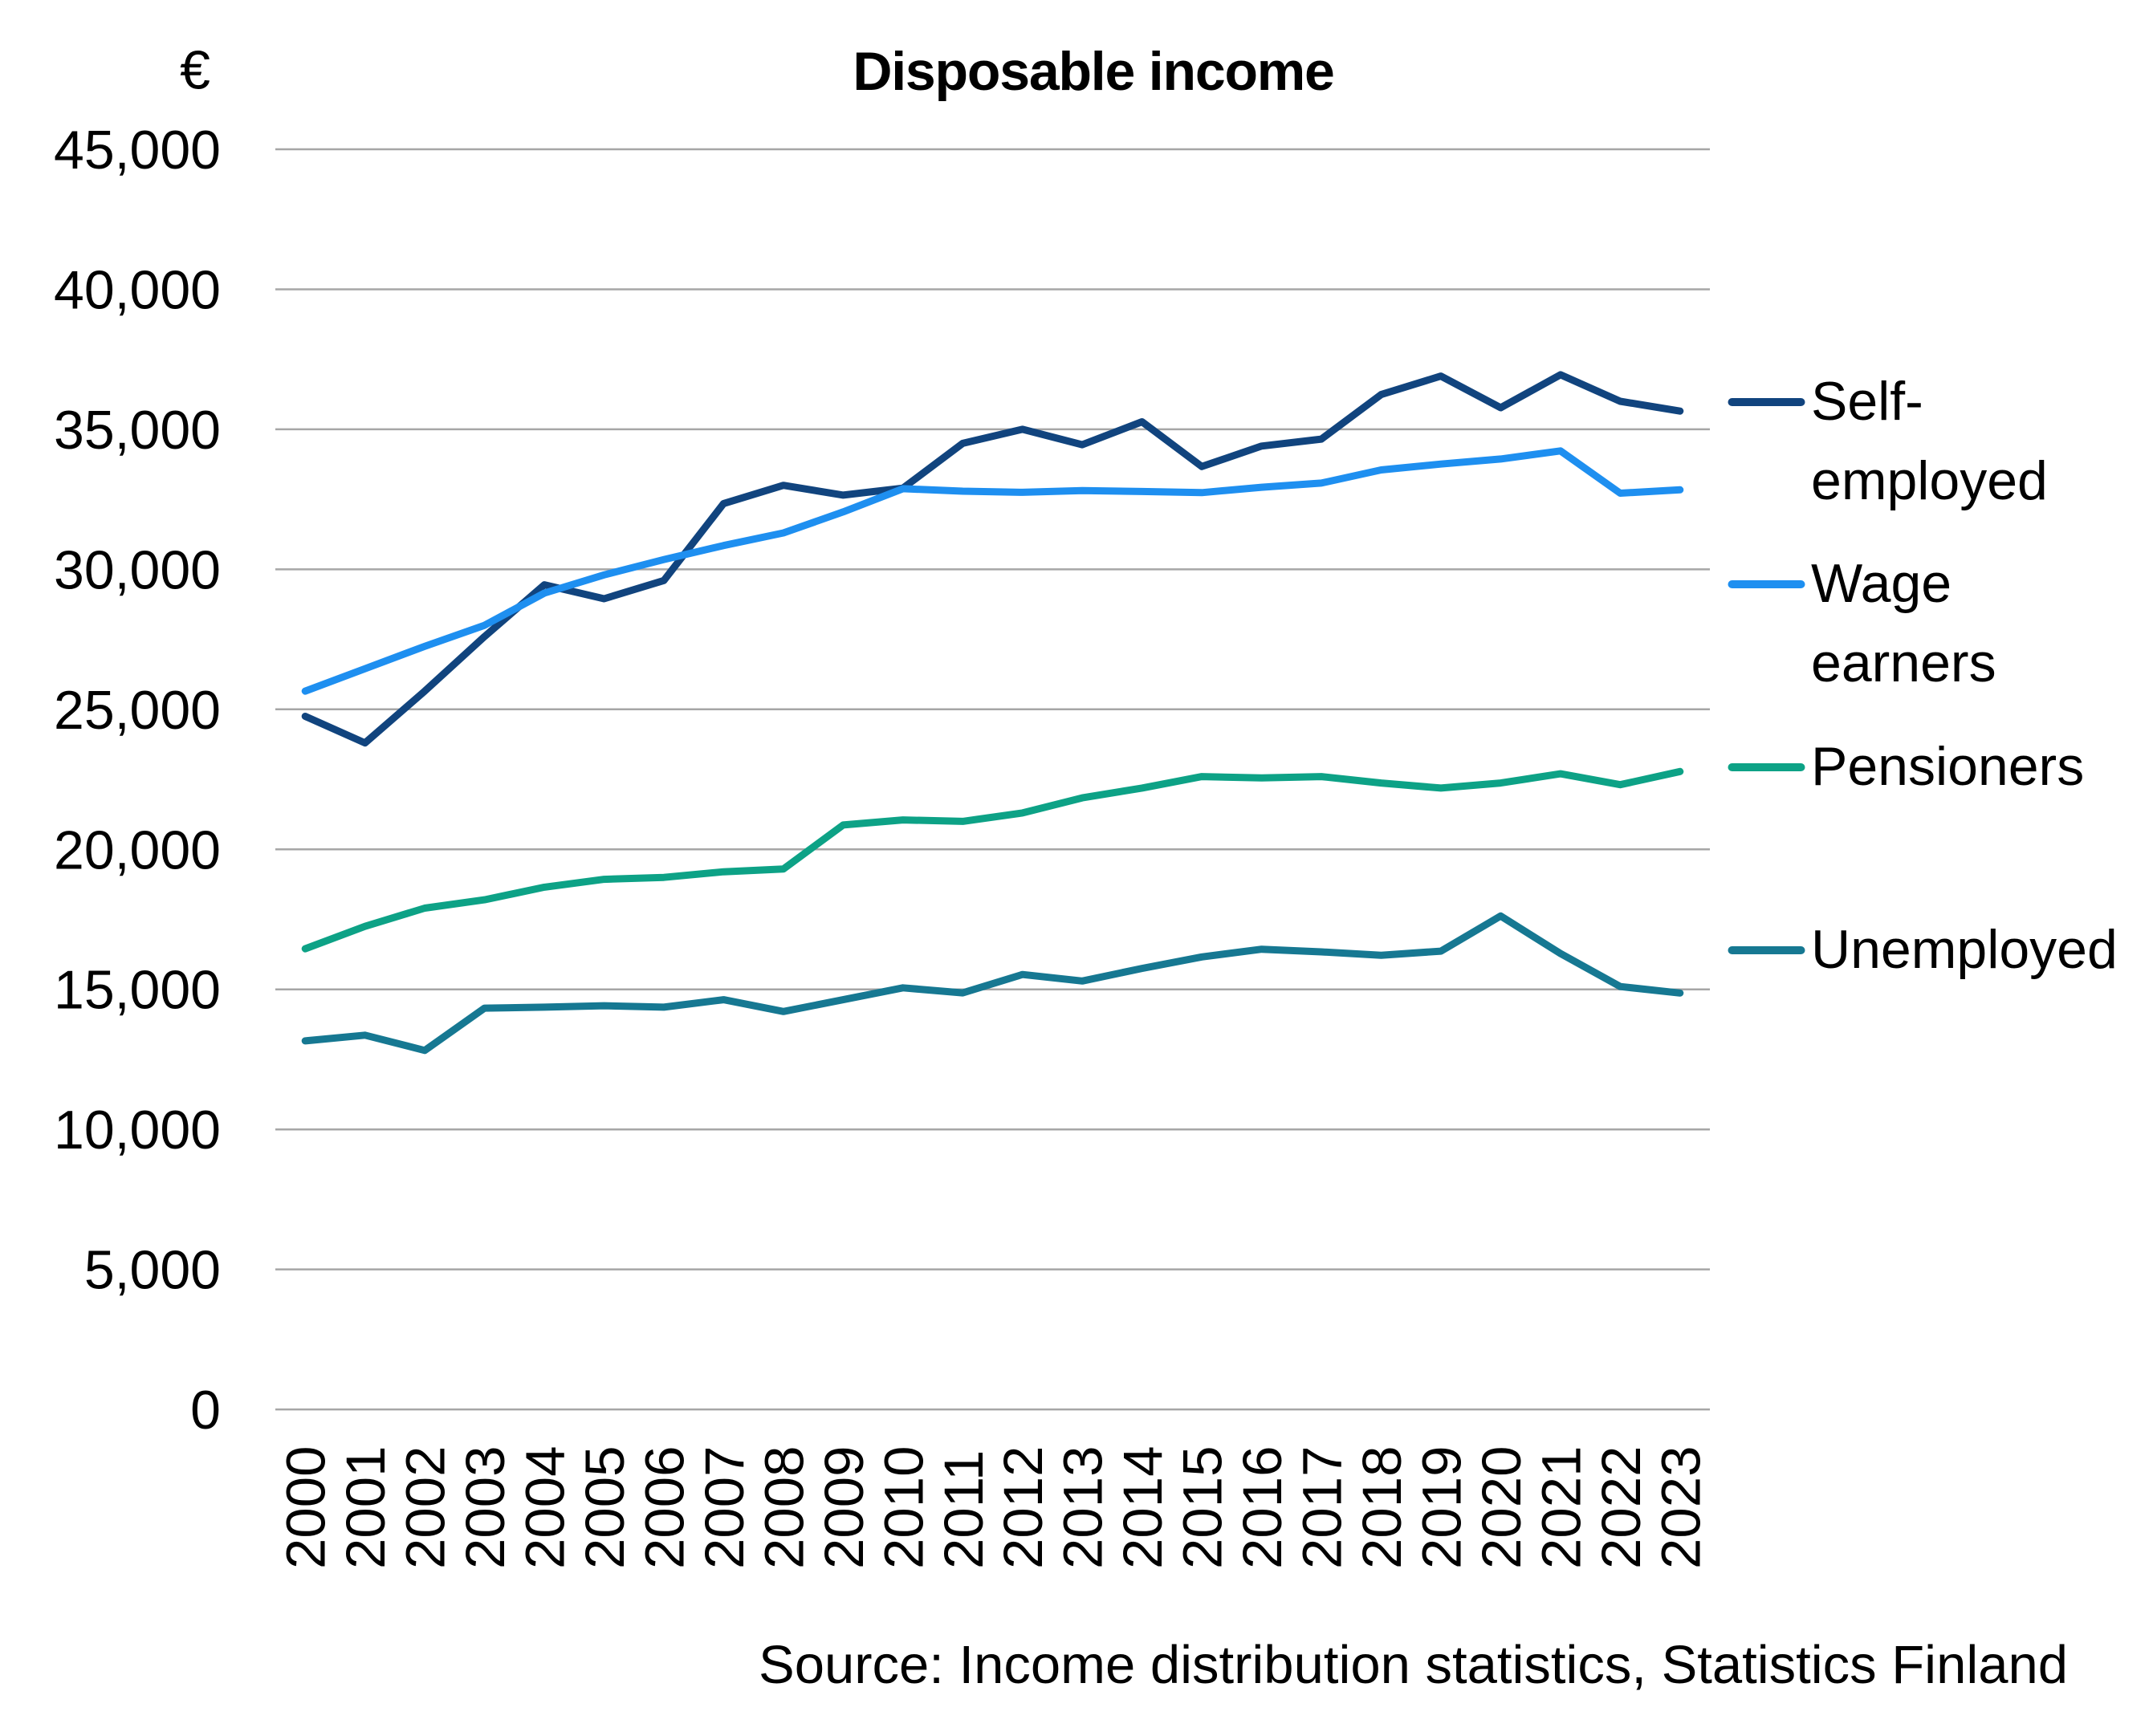 The image size is (2153, 1736). Describe the element at coordinates (1680, 1508) in the screenshot. I see `svg-text: 2023` at that location.